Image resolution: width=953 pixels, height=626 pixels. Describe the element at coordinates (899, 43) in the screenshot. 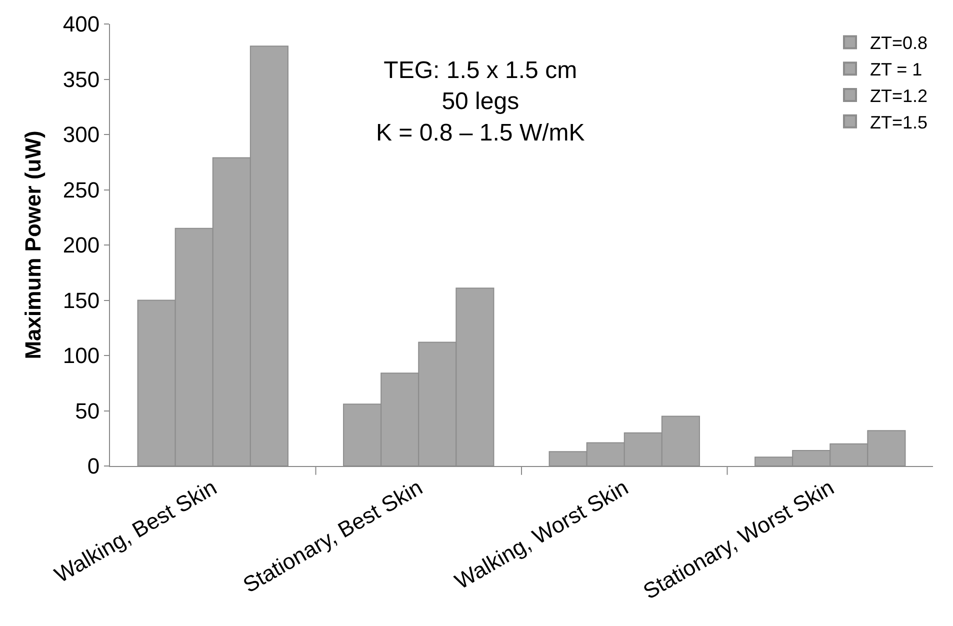

I see `legend-label: ZT=0.8` at that location.